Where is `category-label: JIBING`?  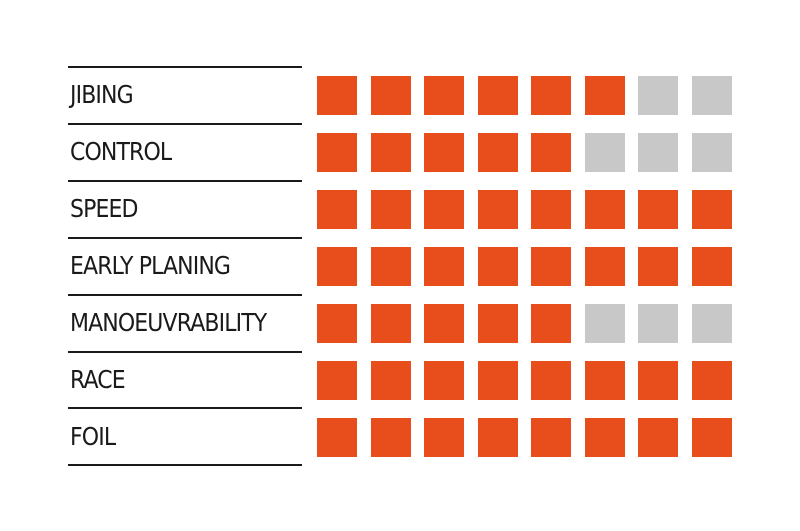 category-label: JIBING is located at coordinates (102, 94).